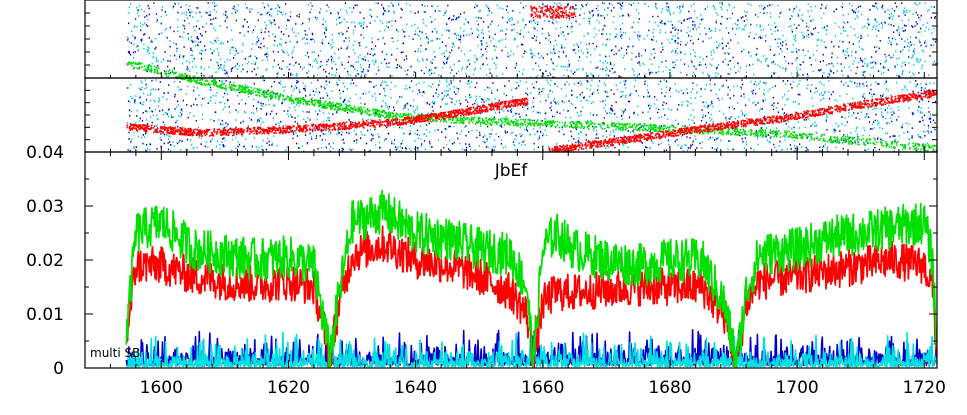 This screenshot has height=415, width=967. What do you see at coordinates (58, 369) in the screenshot?
I see `y-tick-label: 0` at bounding box center [58, 369].